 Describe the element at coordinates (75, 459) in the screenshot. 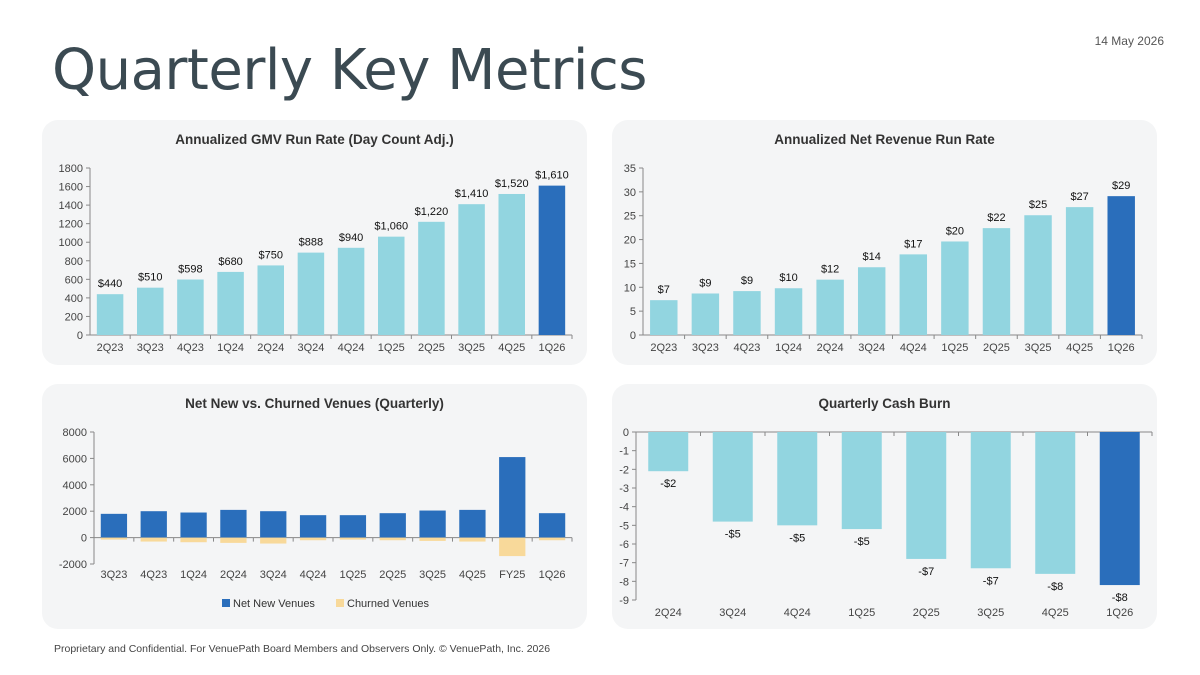

I see `y-tick-label: 6000` at that location.